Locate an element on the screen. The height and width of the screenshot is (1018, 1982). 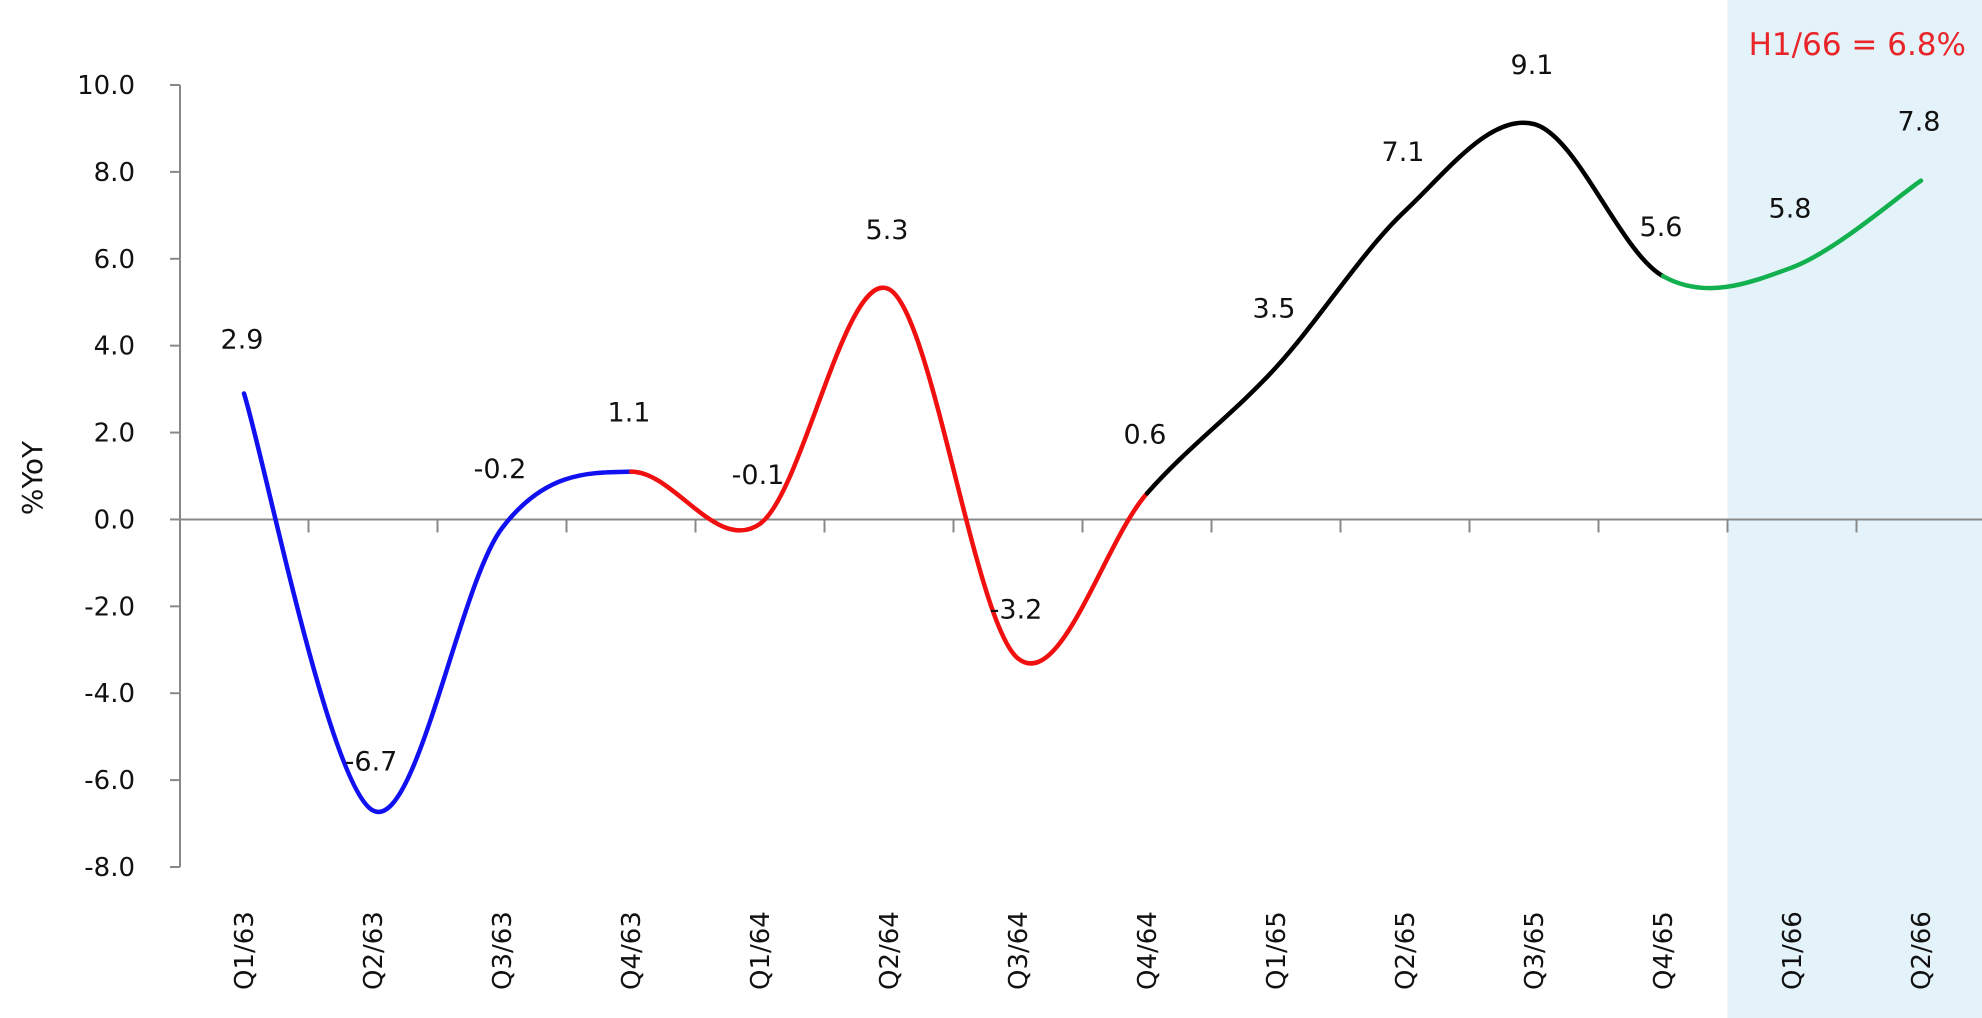
data-label: 0.6 is located at coordinates (1145, 434).